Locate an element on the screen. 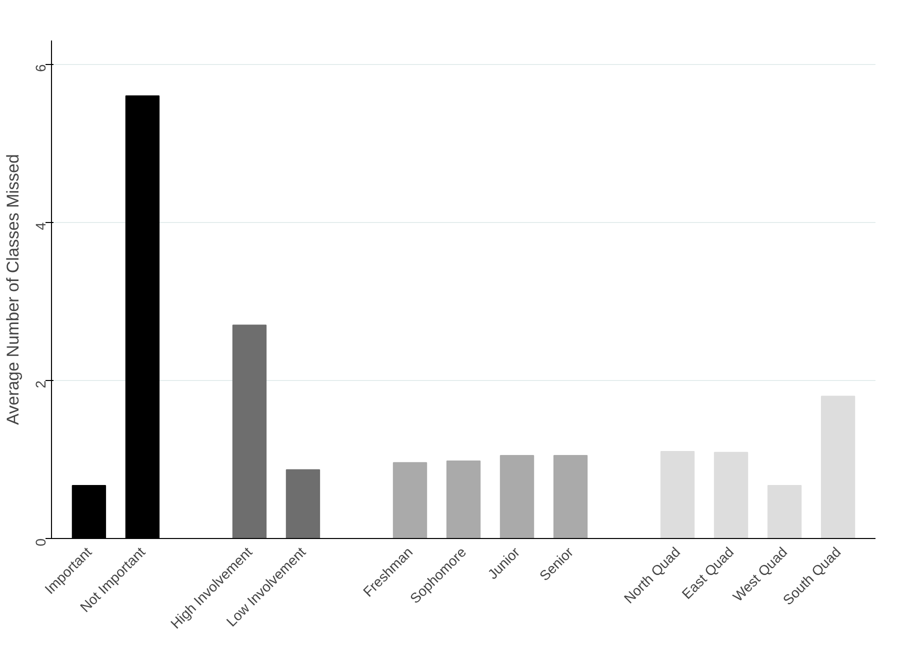 The image size is (900, 658). y-tick-label: 2 is located at coordinates (40, 384).